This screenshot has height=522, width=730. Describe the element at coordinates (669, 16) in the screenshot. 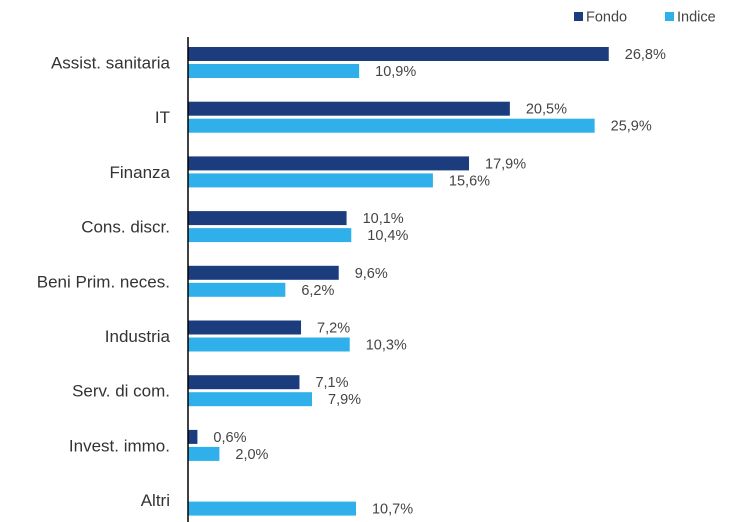

I see `legend-swatch-indice` at that location.